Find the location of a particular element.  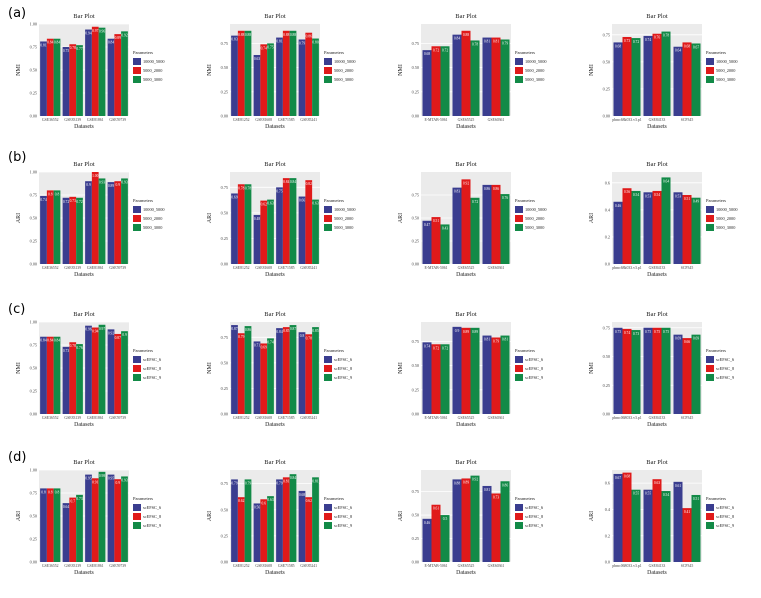

x-tick-label: GSE81252 is located at coordinates (241, 418).